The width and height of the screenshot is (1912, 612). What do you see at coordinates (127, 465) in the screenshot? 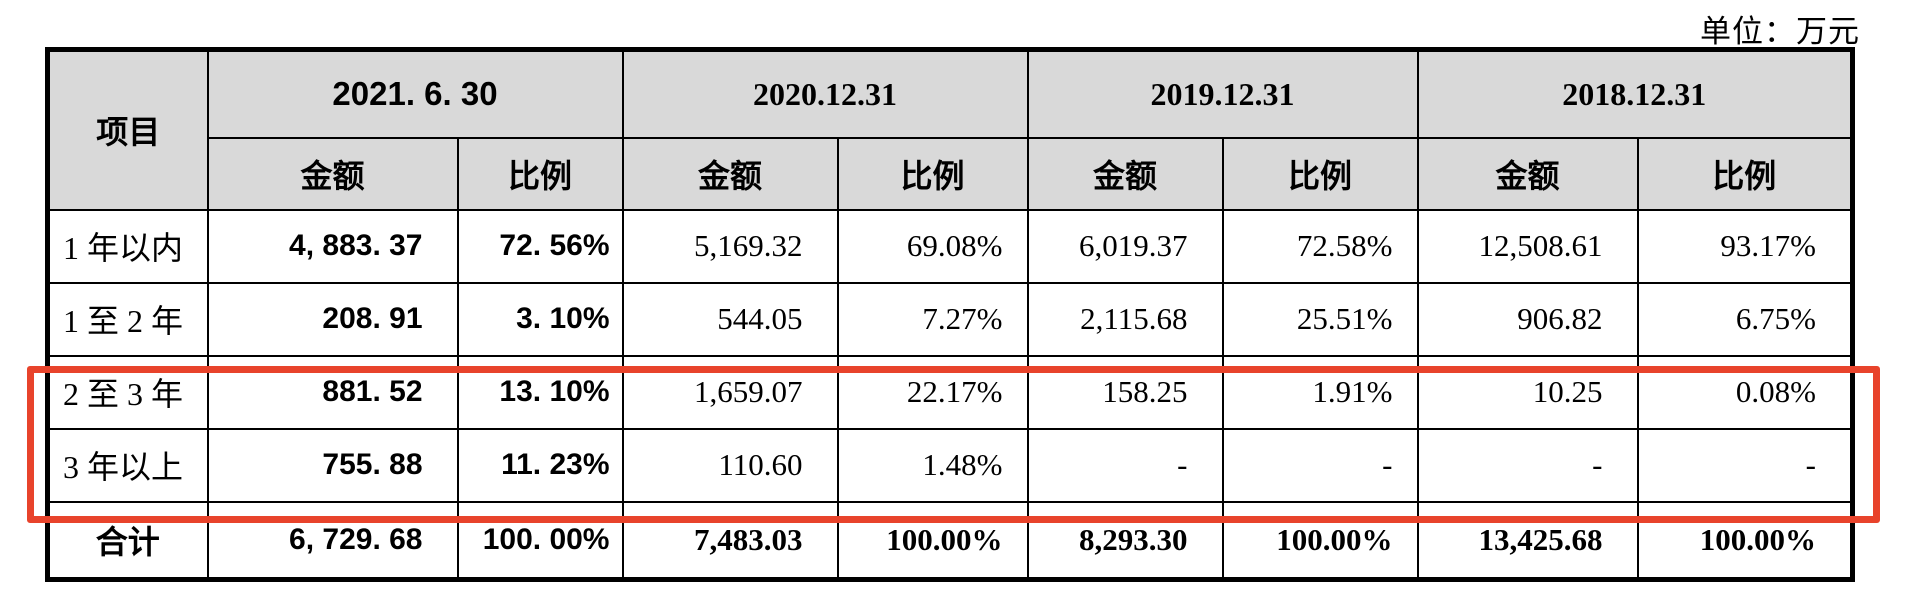
I see `row-label-cell: 3 年以上` at bounding box center [127, 465].